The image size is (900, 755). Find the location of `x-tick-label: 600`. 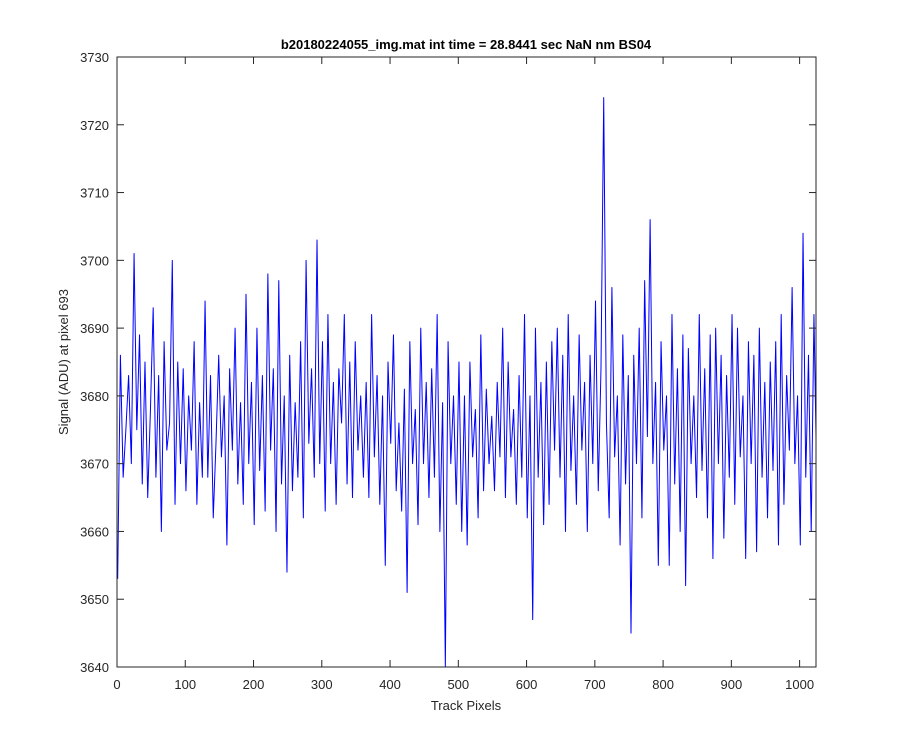

x-tick-label: 600 is located at coordinates (527, 684).